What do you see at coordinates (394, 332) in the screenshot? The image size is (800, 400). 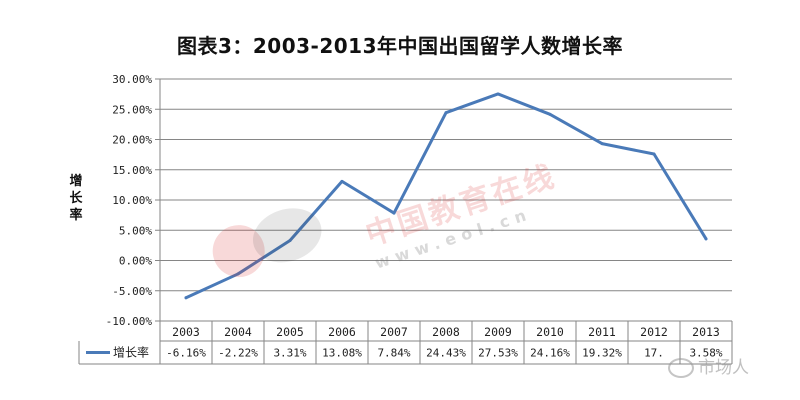 I see `x-category-label: 2007` at bounding box center [394, 332].